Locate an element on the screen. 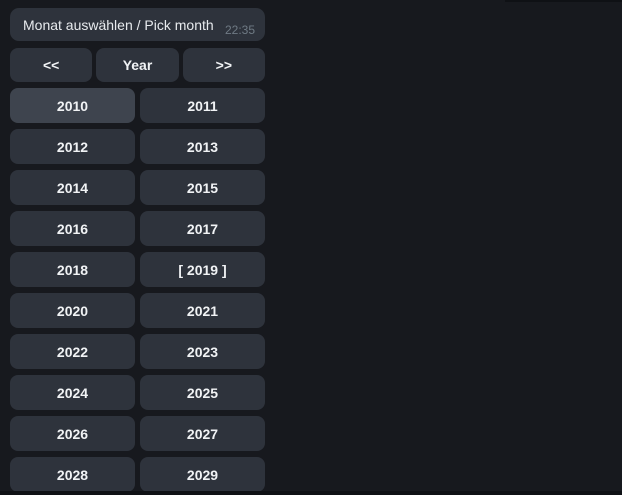 This screenshot has height=495, width=622. prev-years-button: << is located at coordinates (51, 65).